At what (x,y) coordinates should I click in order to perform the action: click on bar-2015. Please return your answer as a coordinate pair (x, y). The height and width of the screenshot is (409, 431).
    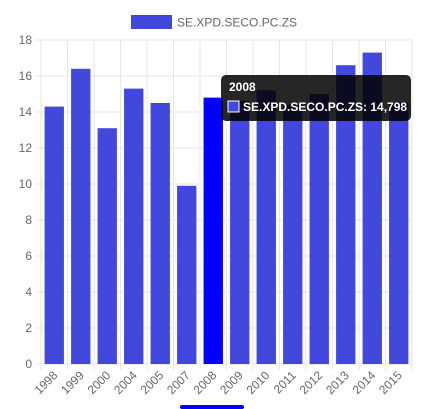
    Looking at the image, I should click on (398, 233).